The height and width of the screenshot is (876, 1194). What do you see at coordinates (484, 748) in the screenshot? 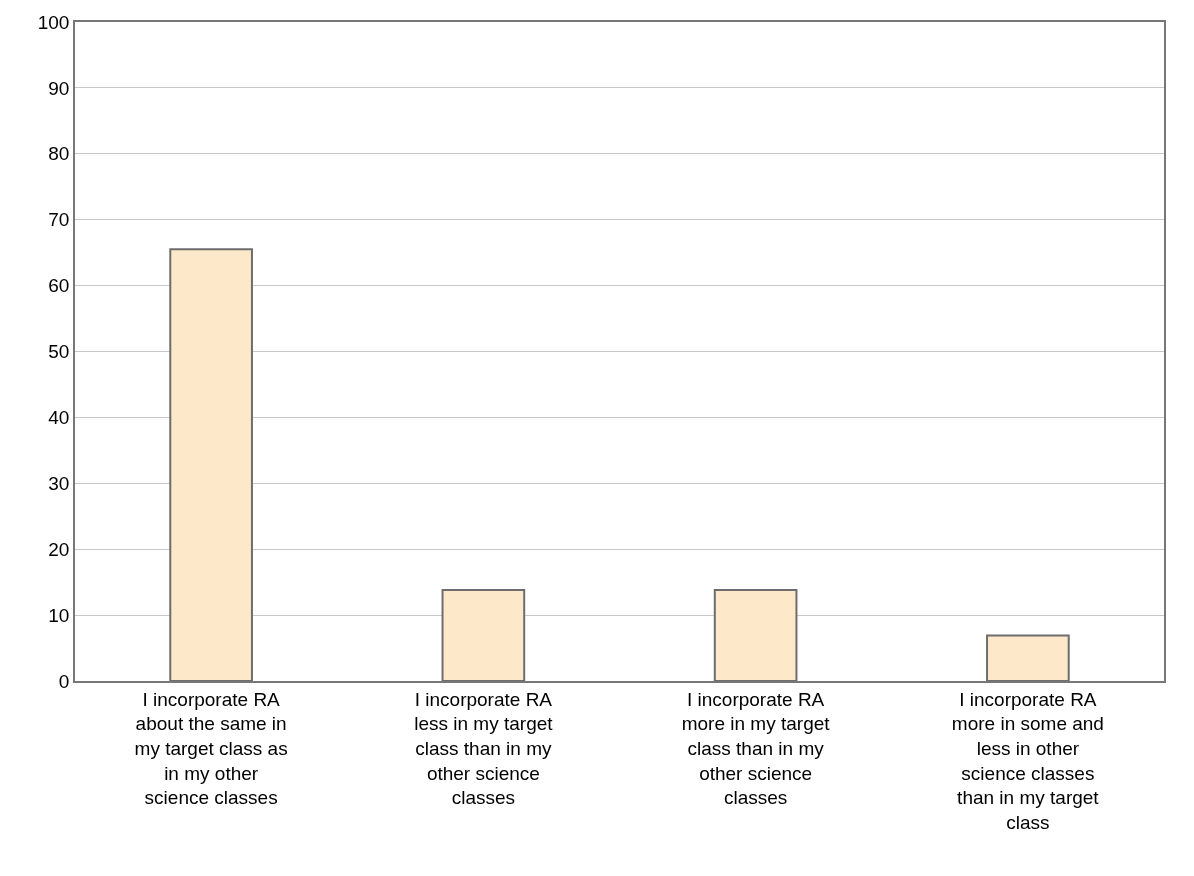
I see `x-tick-label: I incorporate RA less in my target class than in my other science classes` at bounding box center [484, 748].